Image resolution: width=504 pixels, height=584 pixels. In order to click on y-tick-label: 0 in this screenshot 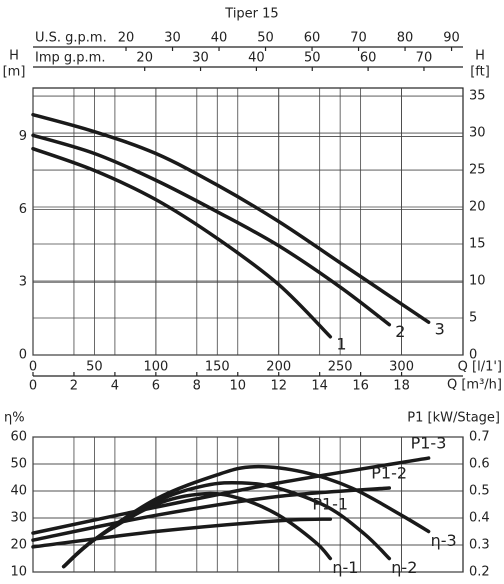, I will do `click(23, 355)`.